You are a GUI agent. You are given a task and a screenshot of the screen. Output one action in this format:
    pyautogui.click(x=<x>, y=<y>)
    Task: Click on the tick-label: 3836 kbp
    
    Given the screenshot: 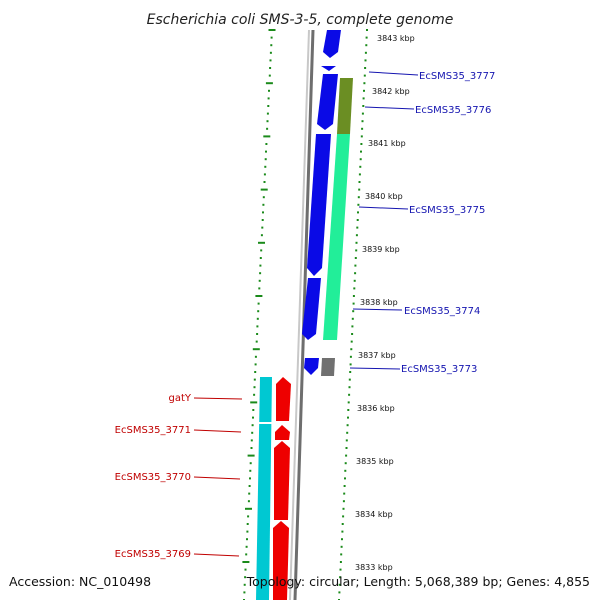 What is the action you would take?
    pyautogui.click(x=376, y=408)
    